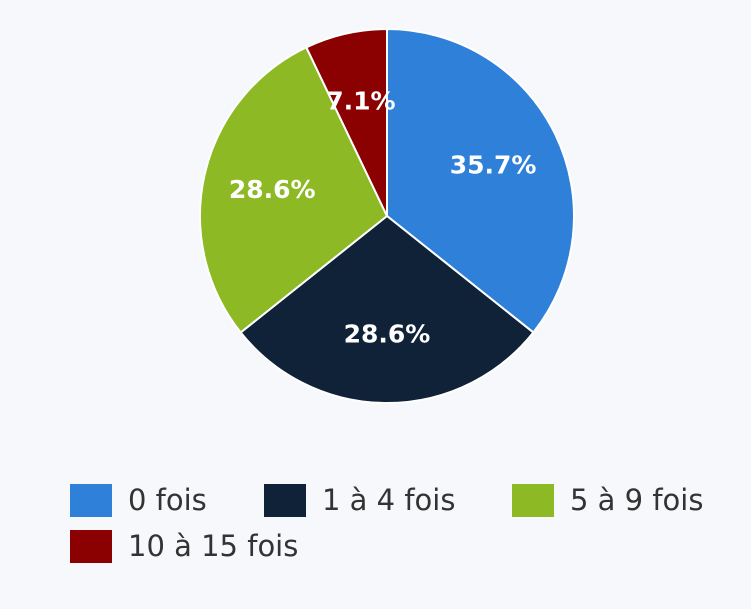 This screenshot has width=751, height=609. What do you see at coordinates (493, 164) in the screenshot?
I see `data-label-0-fois: 35.7%` at bounding box center [493, 164].